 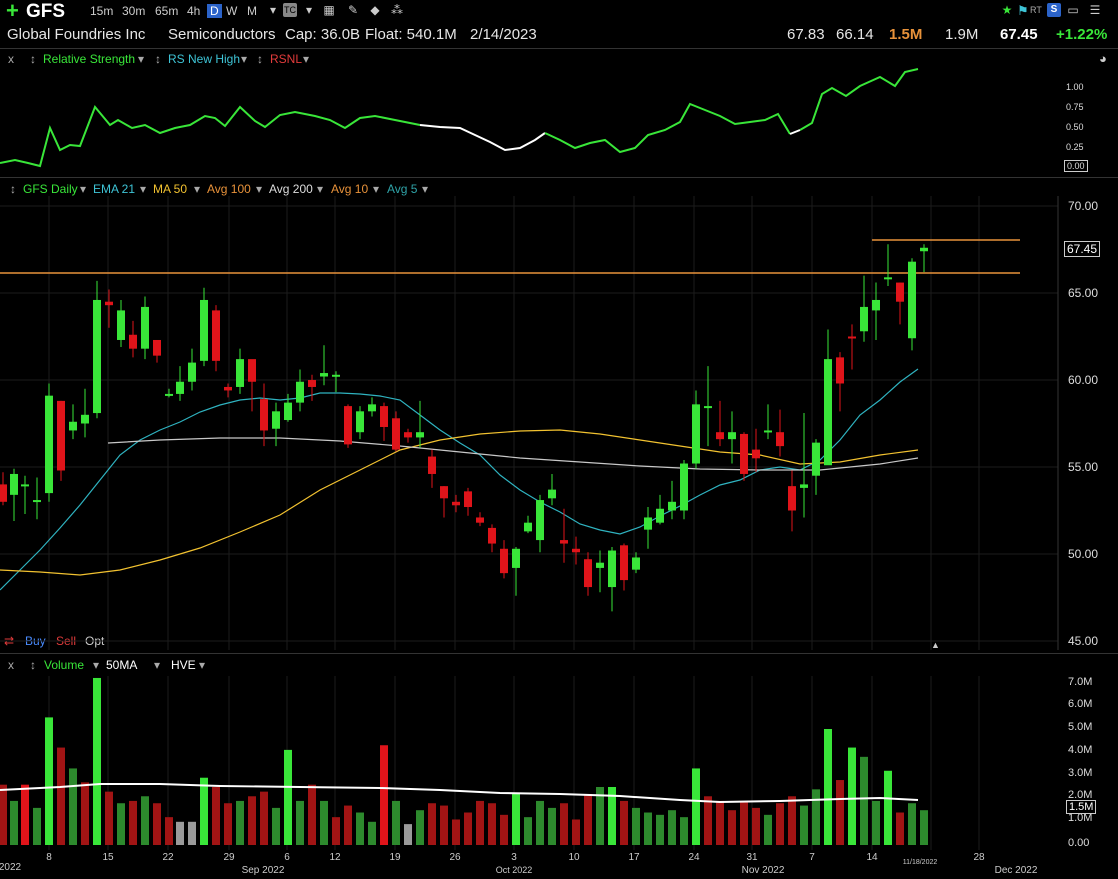 What do you see at coordinates (1019, 34) in the screenshot?
I see `last-price: 67.45` at bounding box center [1019, 34].